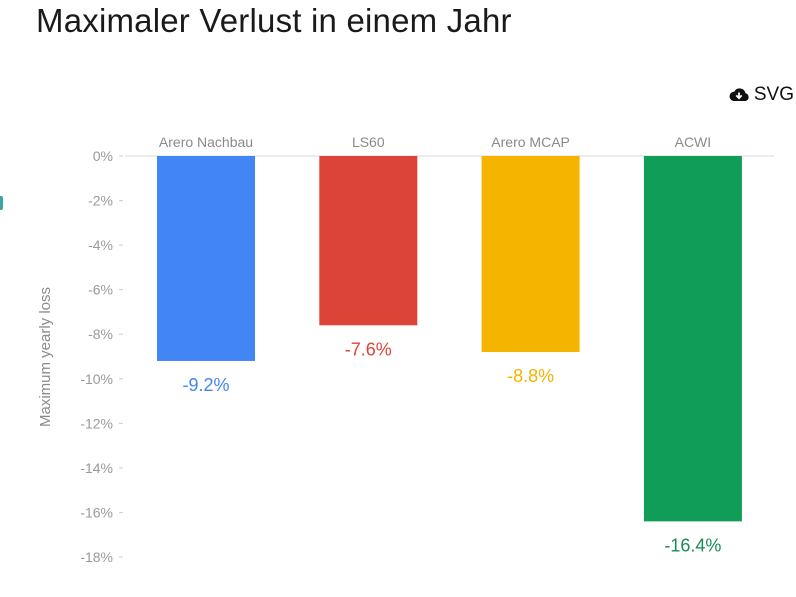 Image resolution: width=796 pixels, height=597 pixels. Describe the element at coordinates (1, 203) in the screenshot. I see `edge-marker` at that location.